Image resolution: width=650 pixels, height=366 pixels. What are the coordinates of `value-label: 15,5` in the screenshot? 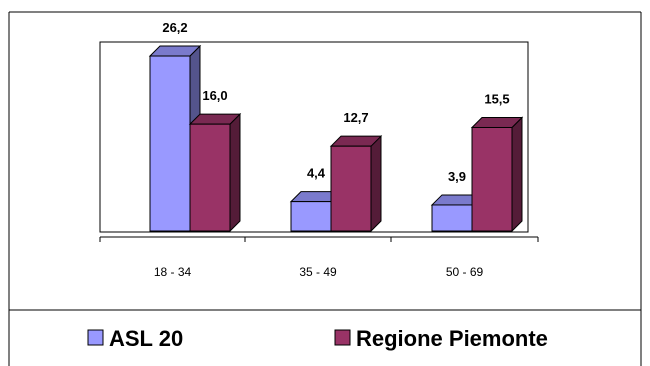 It's located at (496, 98).